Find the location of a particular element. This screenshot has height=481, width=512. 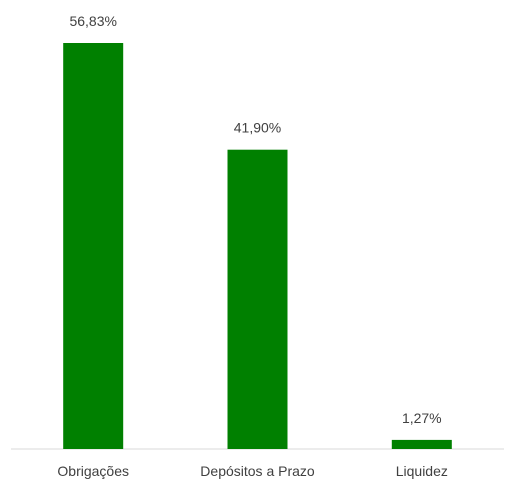

data-label: 56,83% is located at coordinates (92, 21).